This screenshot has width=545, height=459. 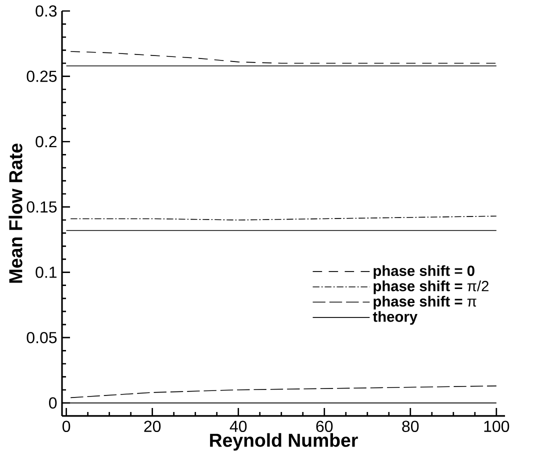 I want to click on y-tick-label: 0.15, so click(x=41, y=207).